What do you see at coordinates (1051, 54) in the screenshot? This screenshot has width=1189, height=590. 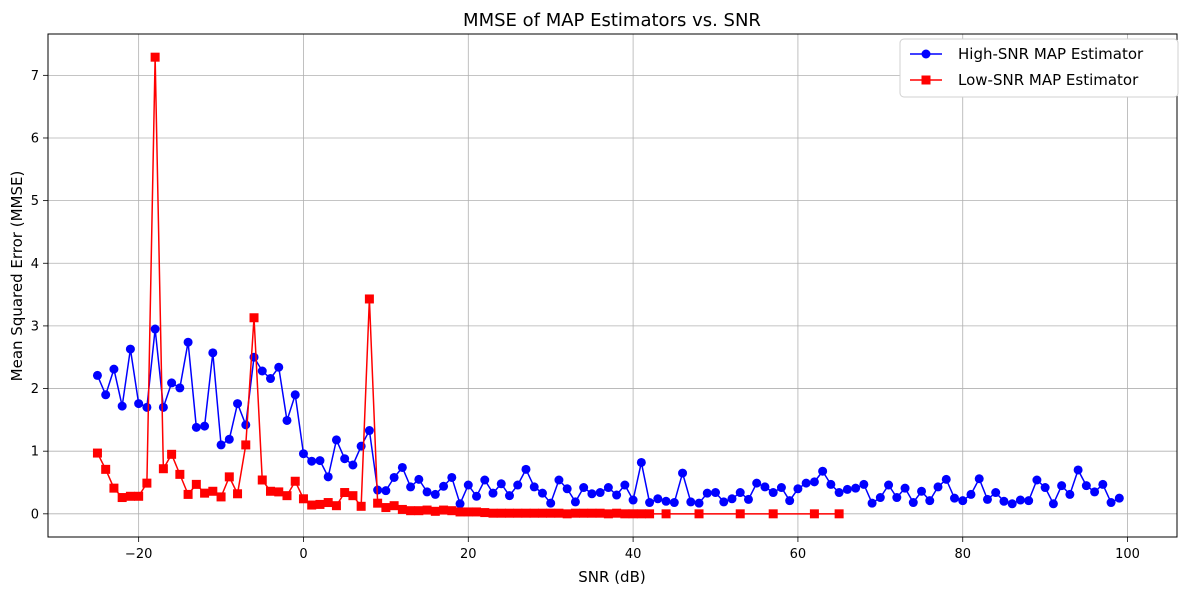 I see `legend-label-high-snr: High-SNR MAP Estimator` at bounding box center [1051, 54].